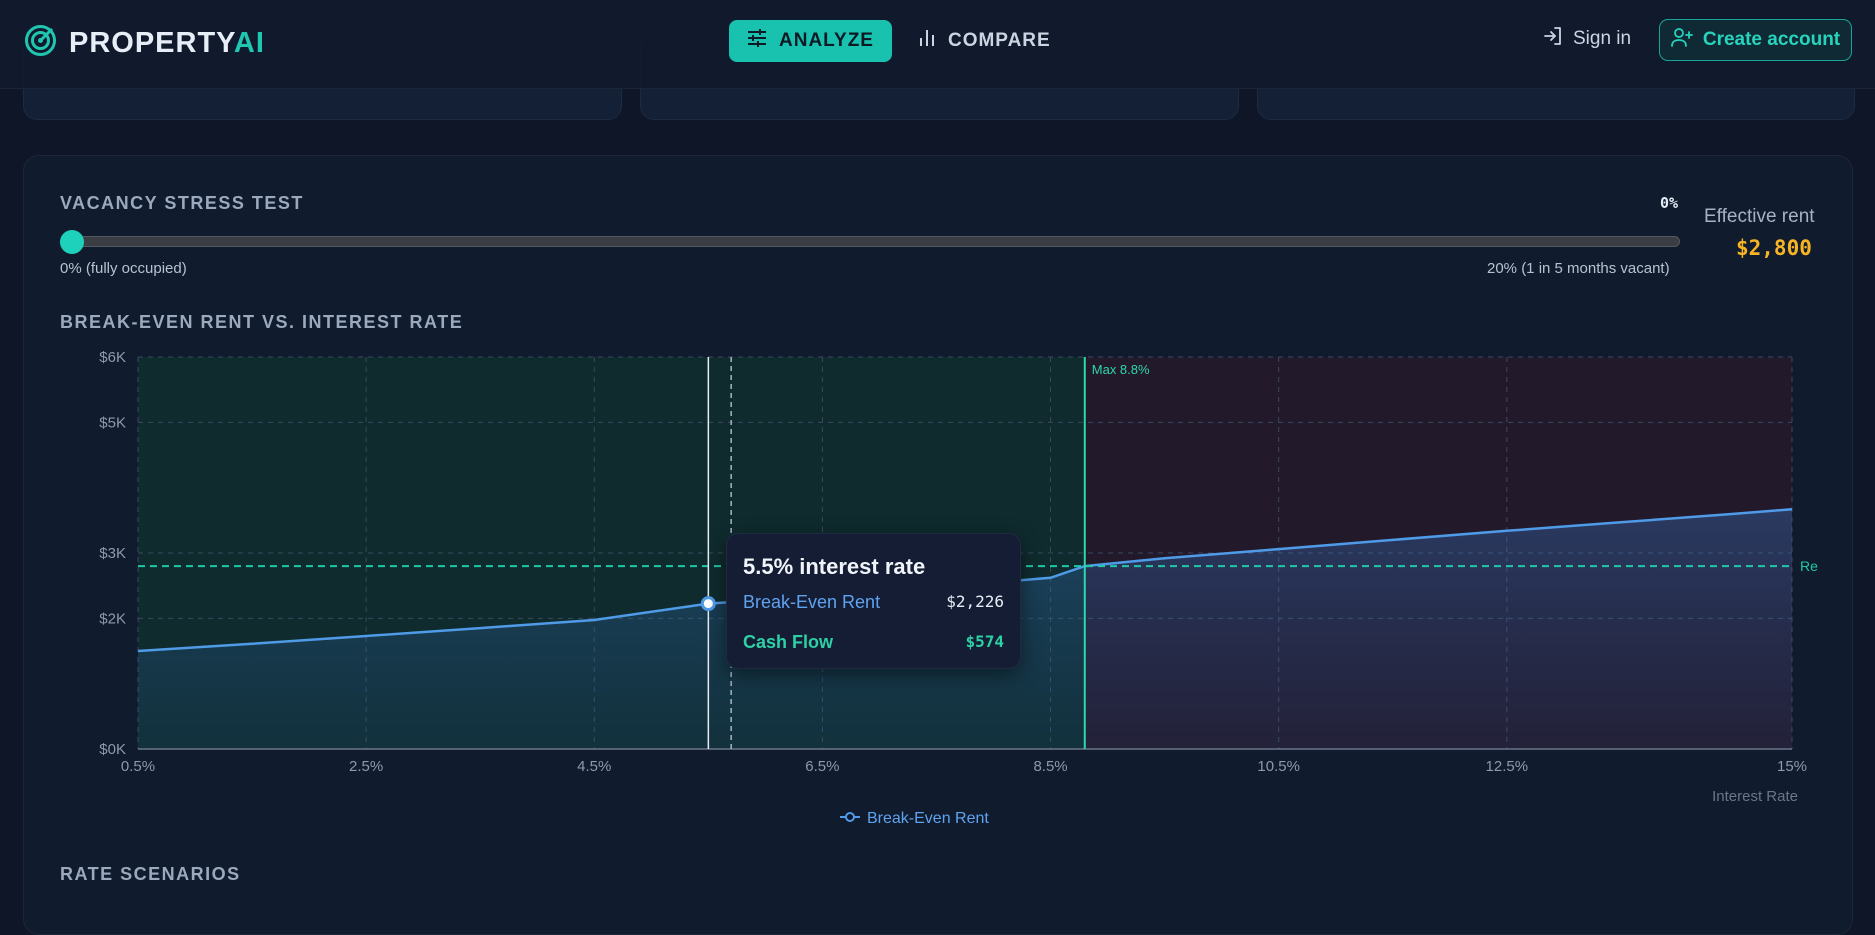  Describe the element at coordinates (1278, 766) in the screenshot. I see `x-tick-label: 10.5%` at that location.